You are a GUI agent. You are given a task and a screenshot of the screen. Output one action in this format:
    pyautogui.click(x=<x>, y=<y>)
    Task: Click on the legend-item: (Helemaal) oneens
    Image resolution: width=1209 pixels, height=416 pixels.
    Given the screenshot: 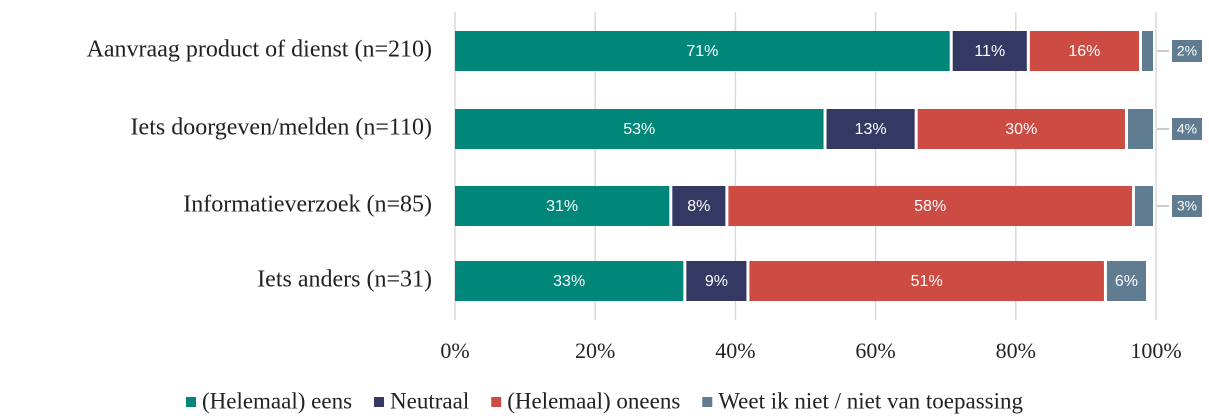 What is the action you would take?
    pyautogui.click(x=585, y=400)
    